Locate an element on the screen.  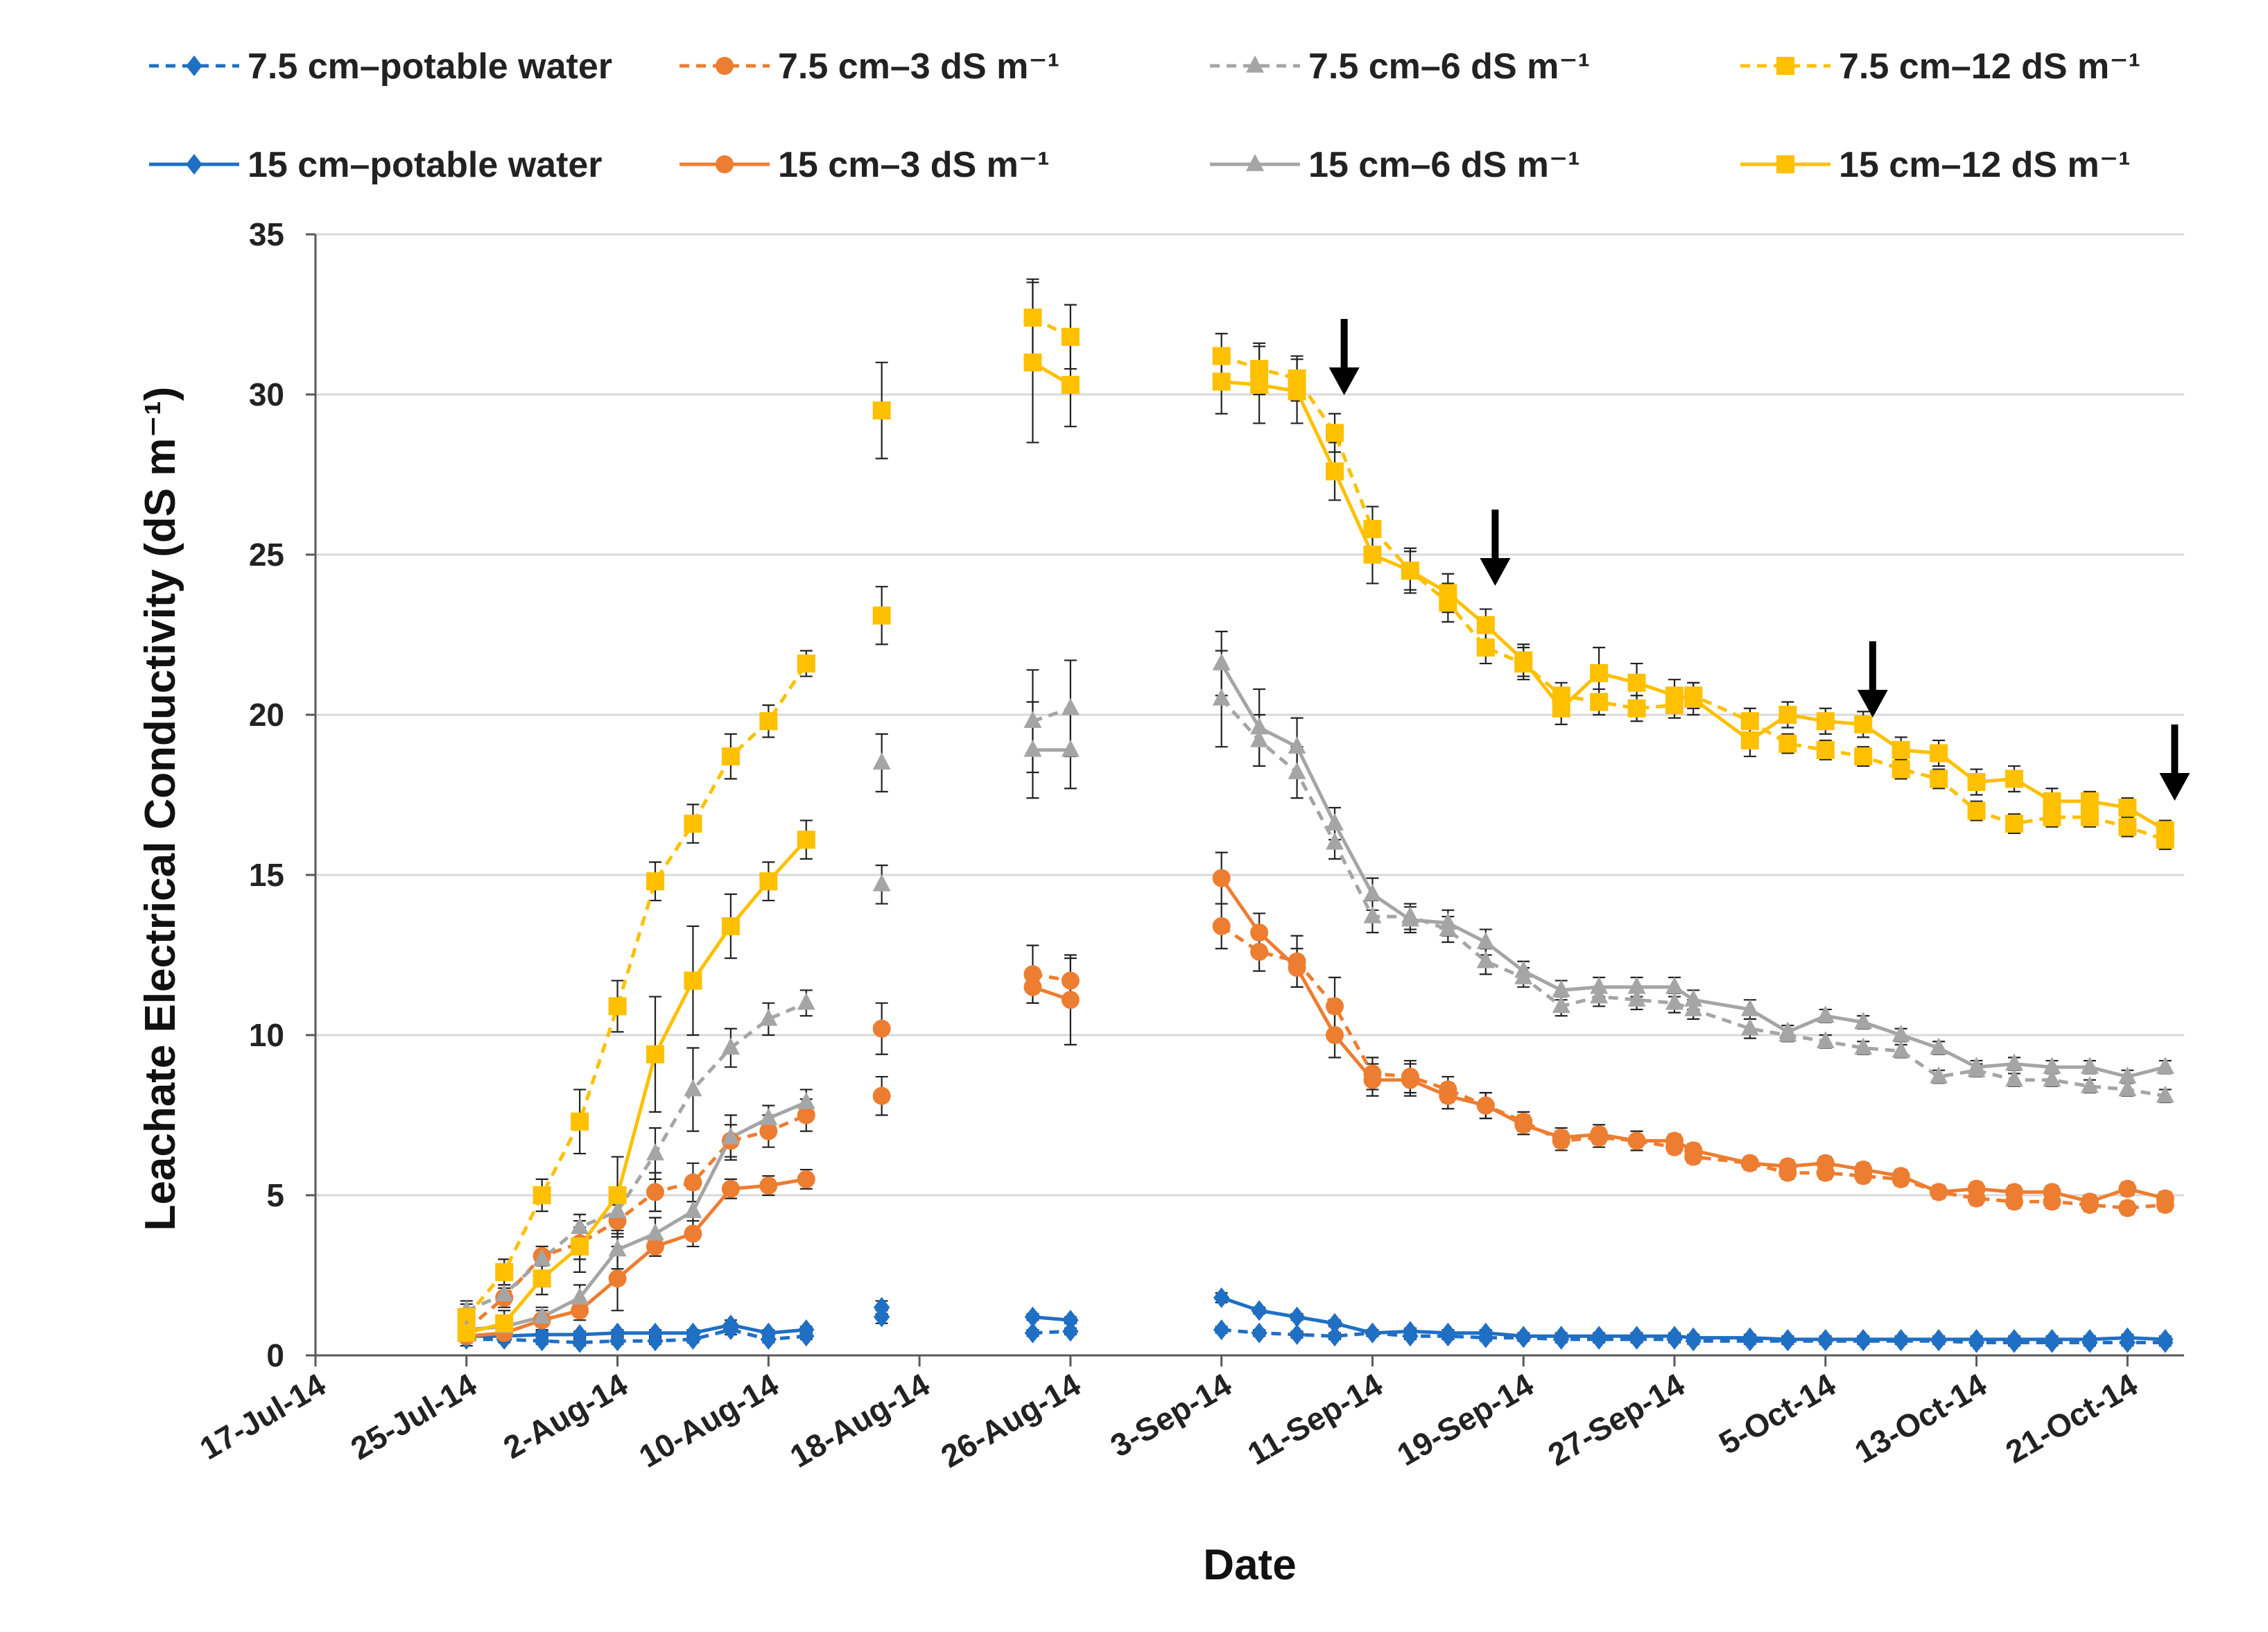
legend-label: 7.5 cm–6 dS m⁻¹ is located at coordinates (1449, 66).